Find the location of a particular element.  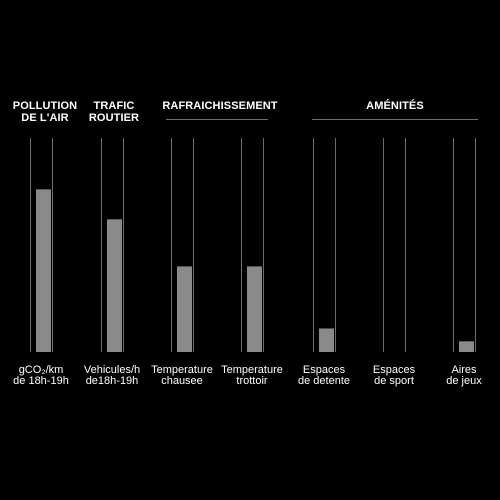

category-label-6: Aires de jeux is located at coordinates (462, 376).